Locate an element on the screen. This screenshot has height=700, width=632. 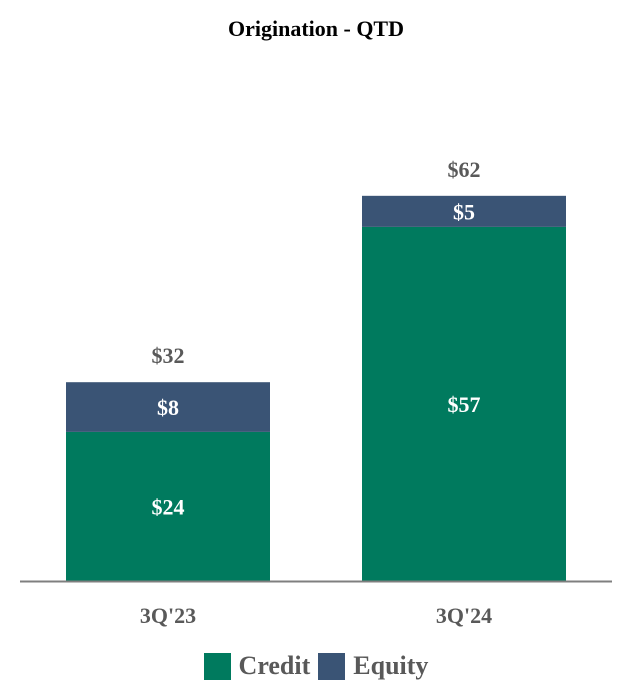
data-label-equity-0: $8 is located at coordinates (168, 407).